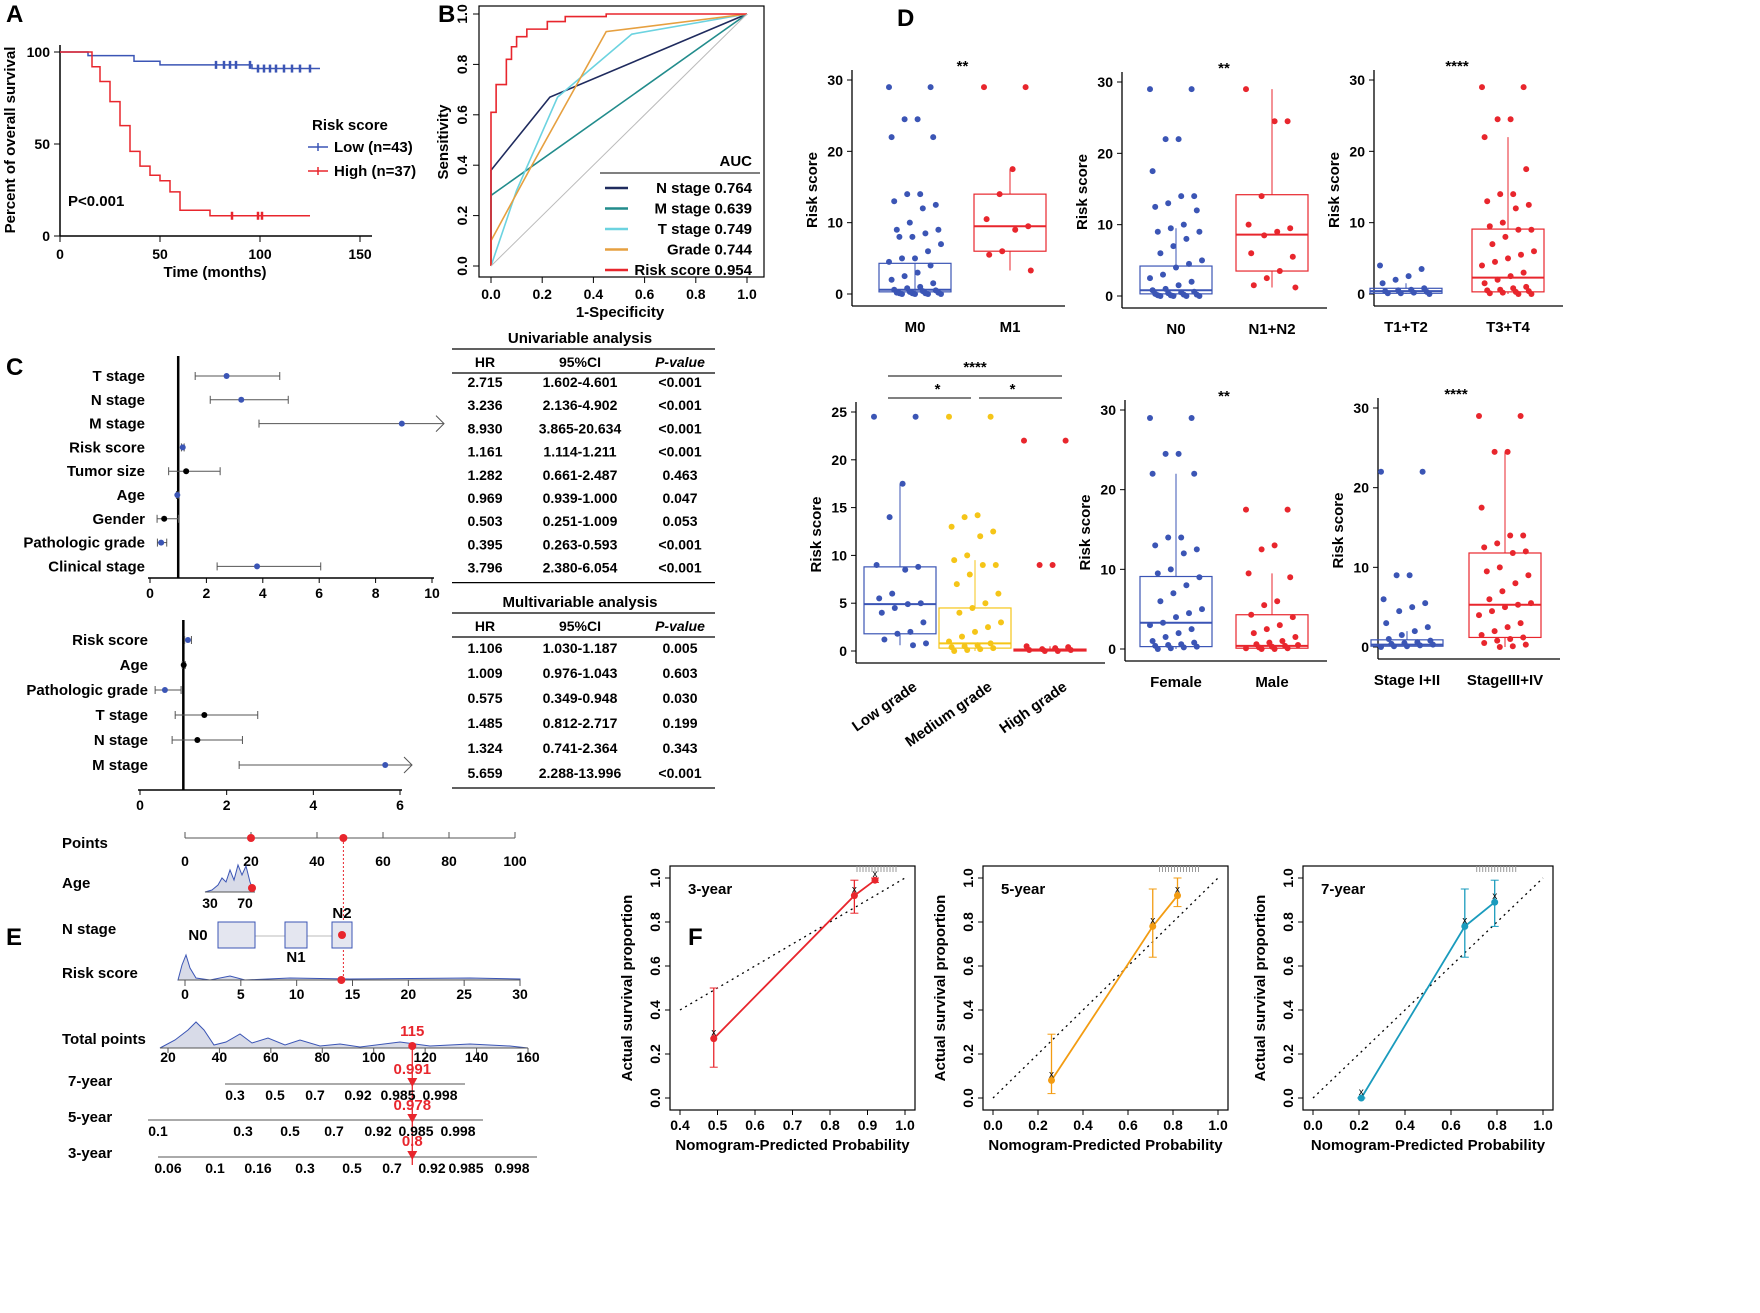  What do you see at coordinates (297, 994) in the screenshot?
I see `risk-tick-label: 10` at bounding box center [297, 994].